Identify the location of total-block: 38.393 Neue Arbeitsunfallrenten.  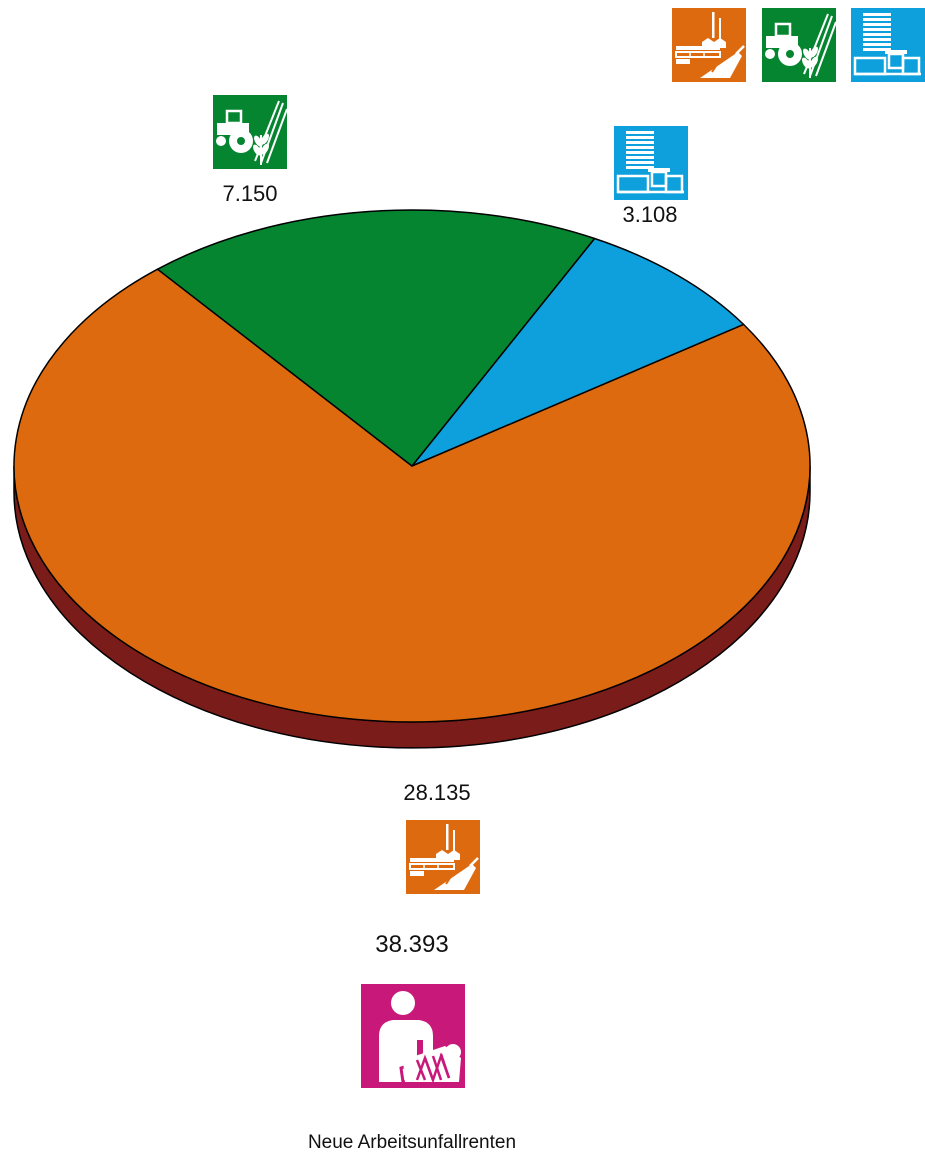
(412, 1042).